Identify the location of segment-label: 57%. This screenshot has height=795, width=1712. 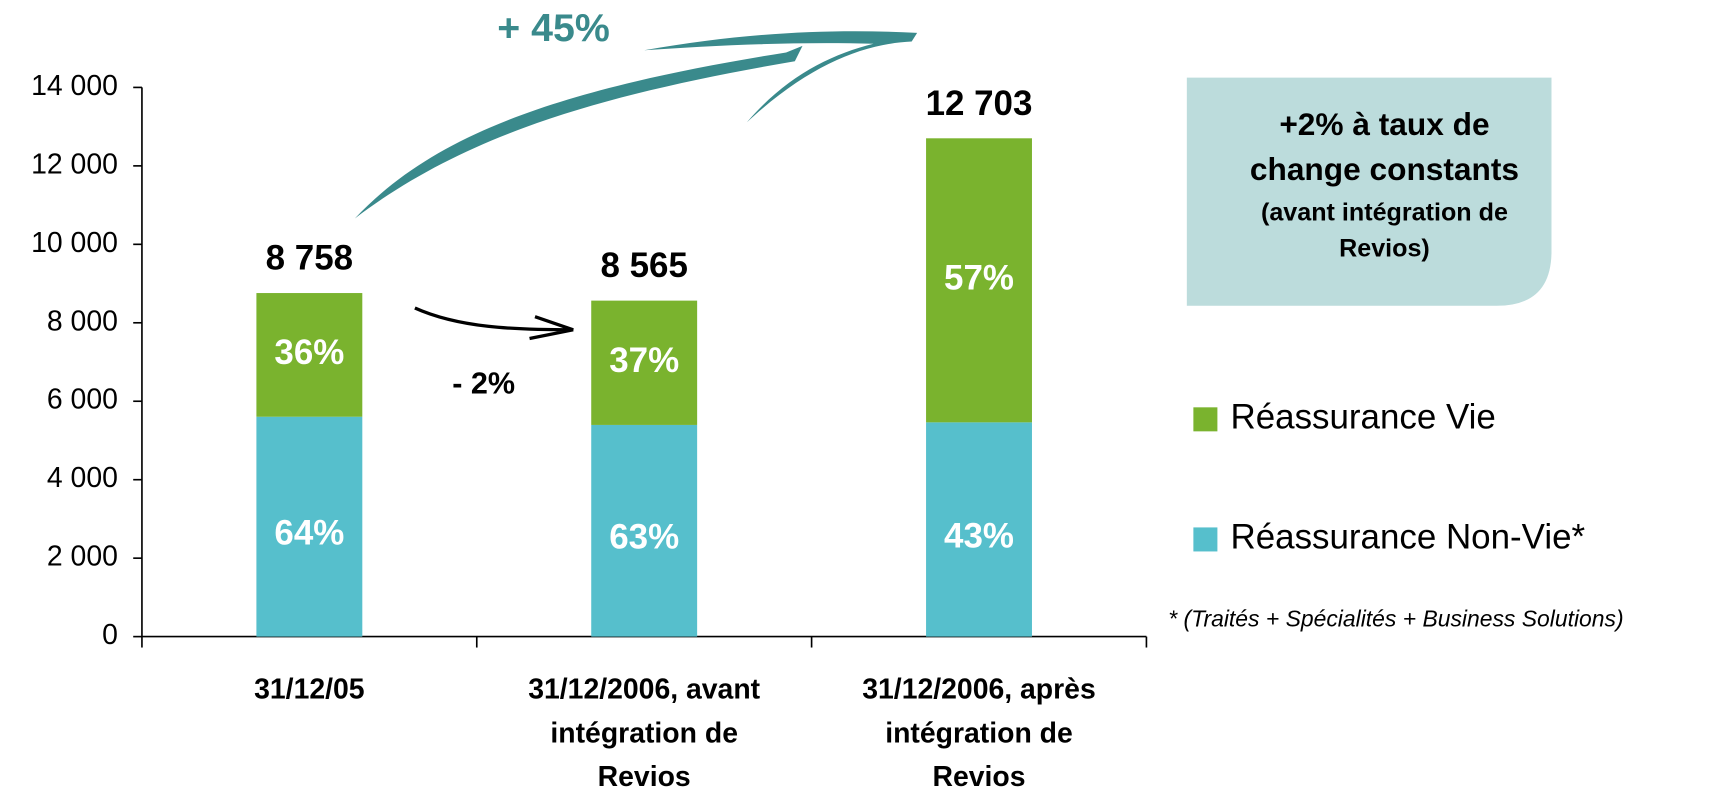
(979, 278).